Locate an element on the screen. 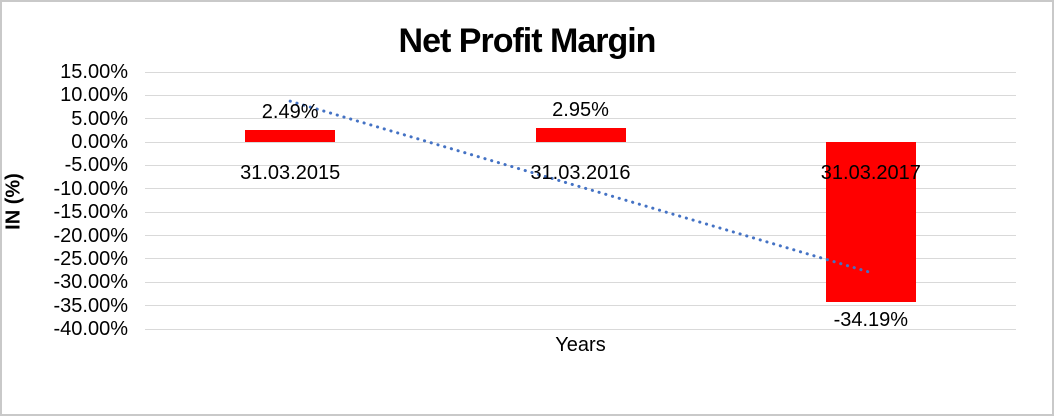  y-axis-tick-label: -5.00% is located at coordinates (96, 165).